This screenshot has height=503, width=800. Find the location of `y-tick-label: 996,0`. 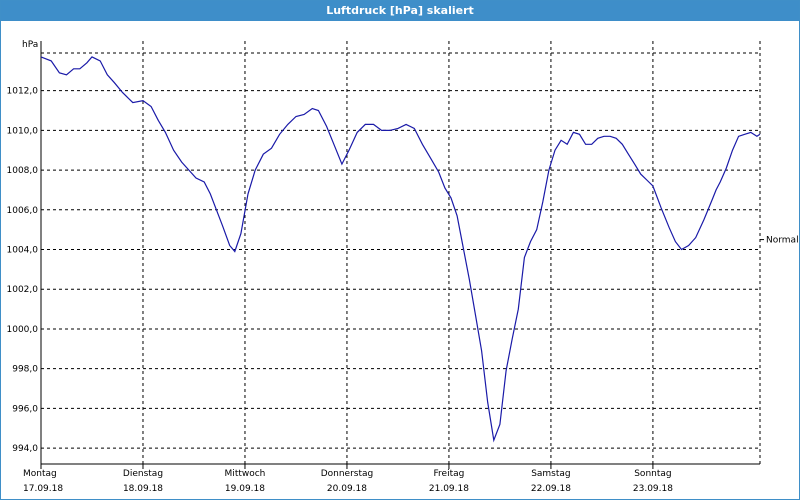

y-tick-label: 996,0 is located at coordinates (25, 409).